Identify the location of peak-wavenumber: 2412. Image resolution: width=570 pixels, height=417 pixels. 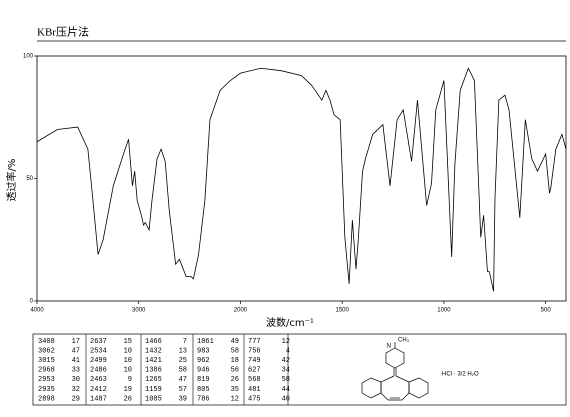
(98, 390).